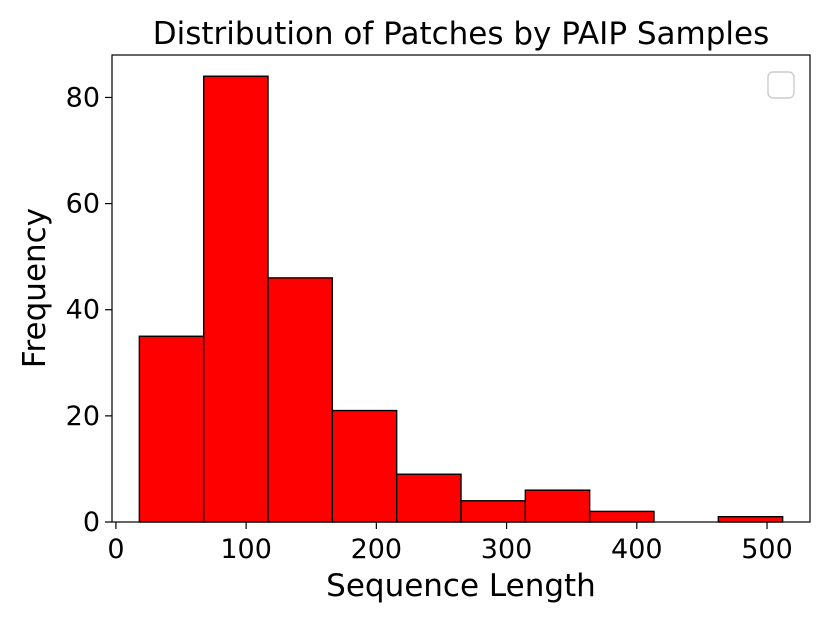  What do you see at coordinates (461, 586) in the screenshot?
I see `x-axis-label: Sequence Length` at bounding box center [461, 586].